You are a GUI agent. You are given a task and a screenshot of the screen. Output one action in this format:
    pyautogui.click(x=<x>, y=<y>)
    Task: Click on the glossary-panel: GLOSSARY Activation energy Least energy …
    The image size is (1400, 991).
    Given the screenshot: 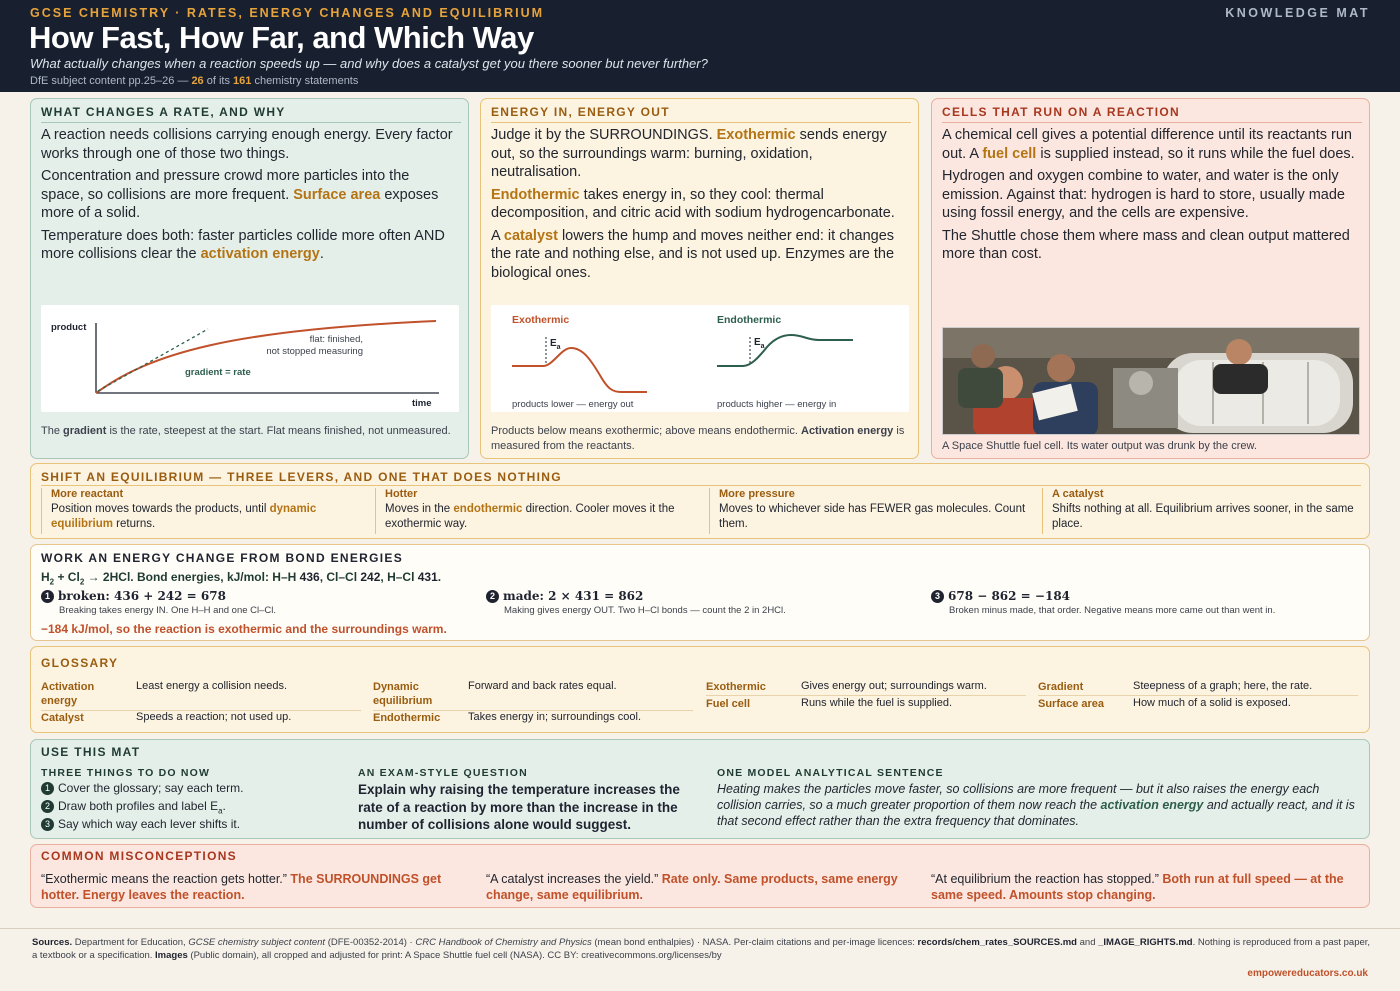 What is the action you would take?
    pyautogui.click(x=700, y=689)
    